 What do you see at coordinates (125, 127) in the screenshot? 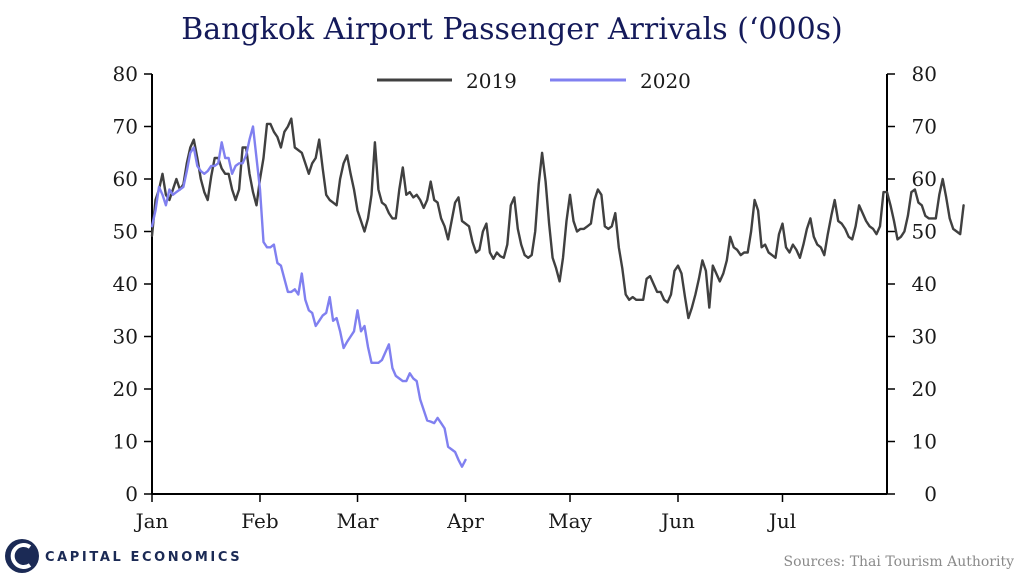
I see `y-tick-label-left: 70` at bounding box center [125, 127].